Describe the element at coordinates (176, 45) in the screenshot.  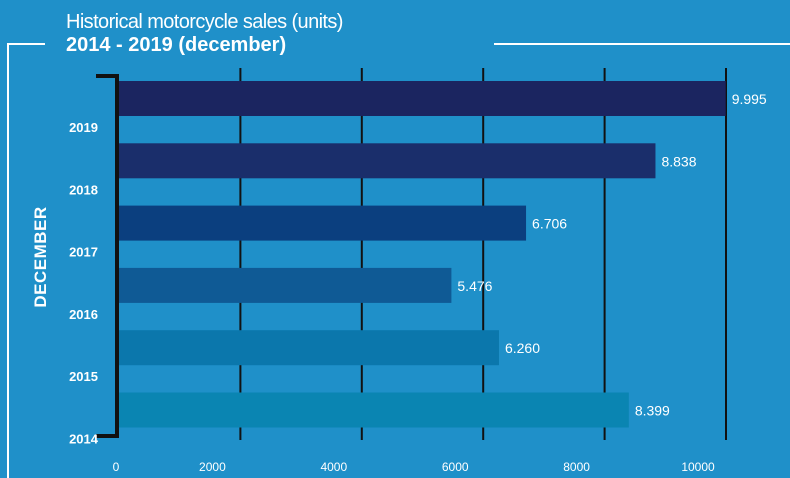
I see `chart-subtitle: 2014 - 2019 (december)` at that location.